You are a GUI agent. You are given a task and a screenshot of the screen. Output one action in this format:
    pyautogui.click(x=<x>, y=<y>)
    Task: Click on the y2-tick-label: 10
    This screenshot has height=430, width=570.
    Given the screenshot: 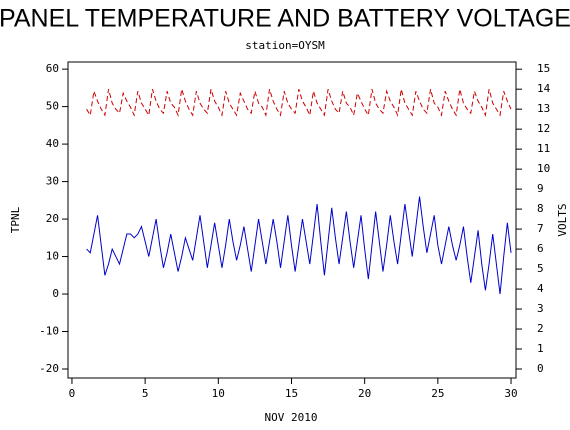 What is the action you would take?
    pyautogui.click(x=543, y=168)
    